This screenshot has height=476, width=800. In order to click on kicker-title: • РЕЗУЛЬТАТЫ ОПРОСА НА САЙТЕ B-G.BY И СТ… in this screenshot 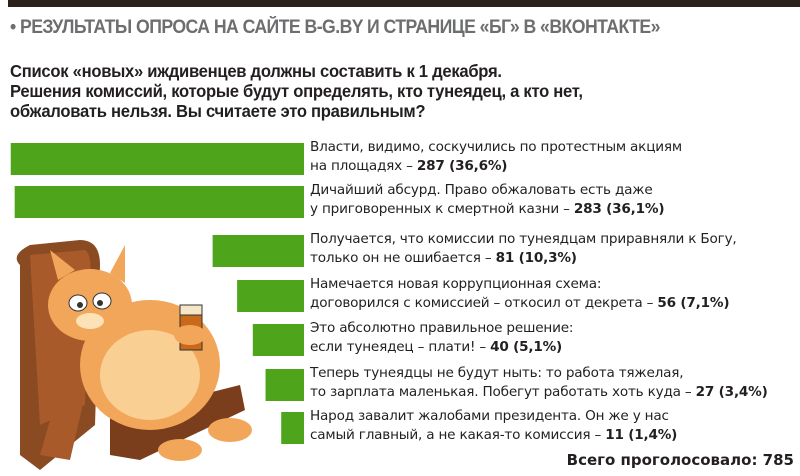, I will do `click(335, 27)`.